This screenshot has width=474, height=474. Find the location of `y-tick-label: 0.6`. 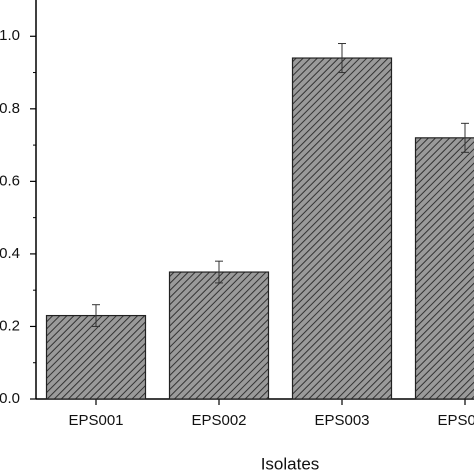

y-tick-label: 0.6 is located at coordinates (10, 180).